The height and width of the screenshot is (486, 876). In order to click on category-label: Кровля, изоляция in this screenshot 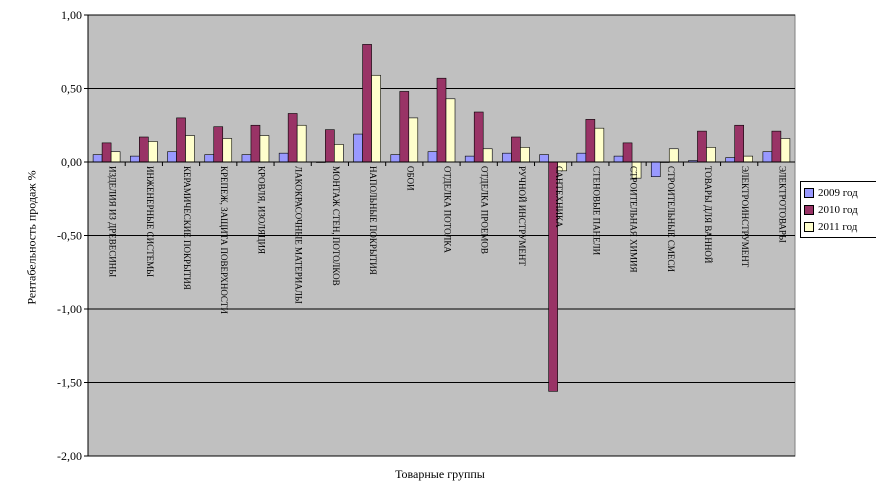, I will do `click(261, 210)`.